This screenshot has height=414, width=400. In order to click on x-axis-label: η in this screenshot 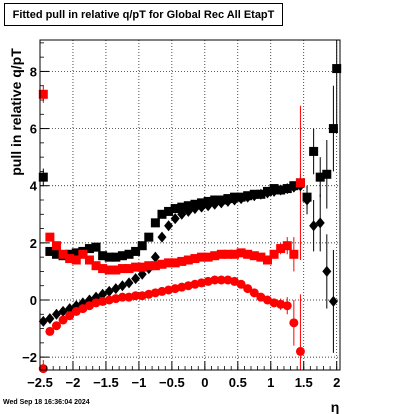, I will do `click(335, 406)`.